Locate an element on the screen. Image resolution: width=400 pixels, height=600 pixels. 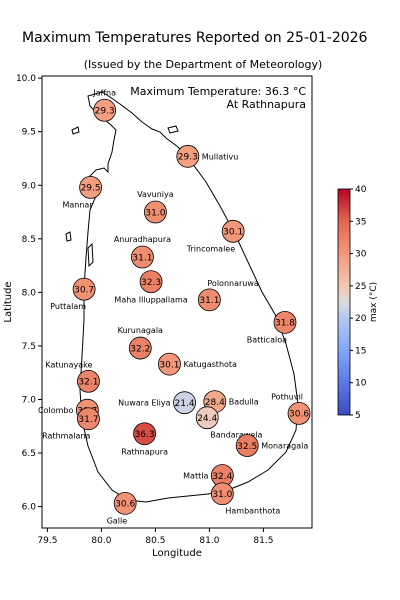
station-rathmalana: 31.7 Rathmalana is located at coordinates (71, 424).